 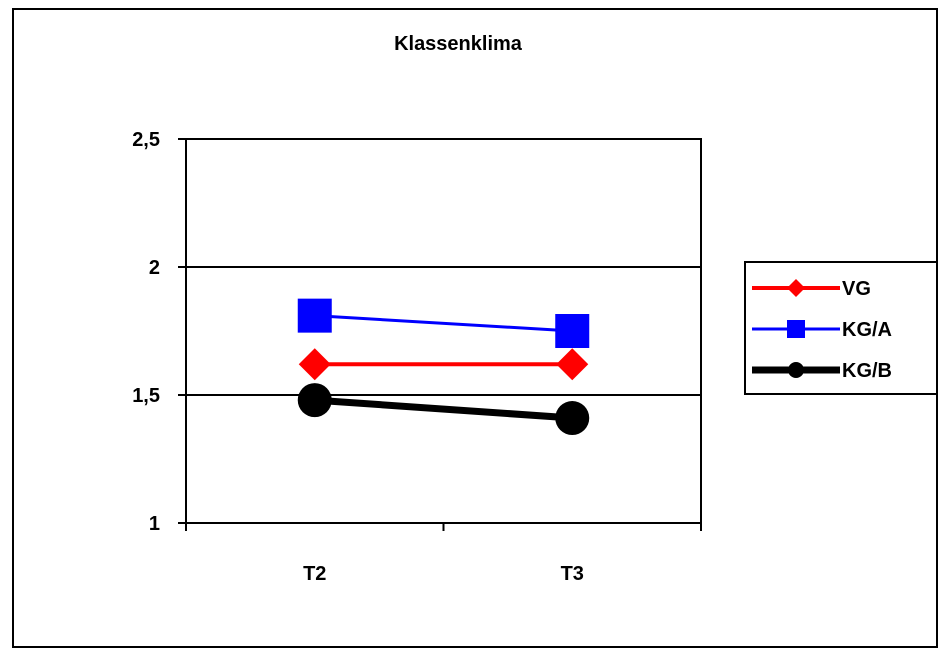 I want to click on series-line-kg-a, so click(x=443, y=323).